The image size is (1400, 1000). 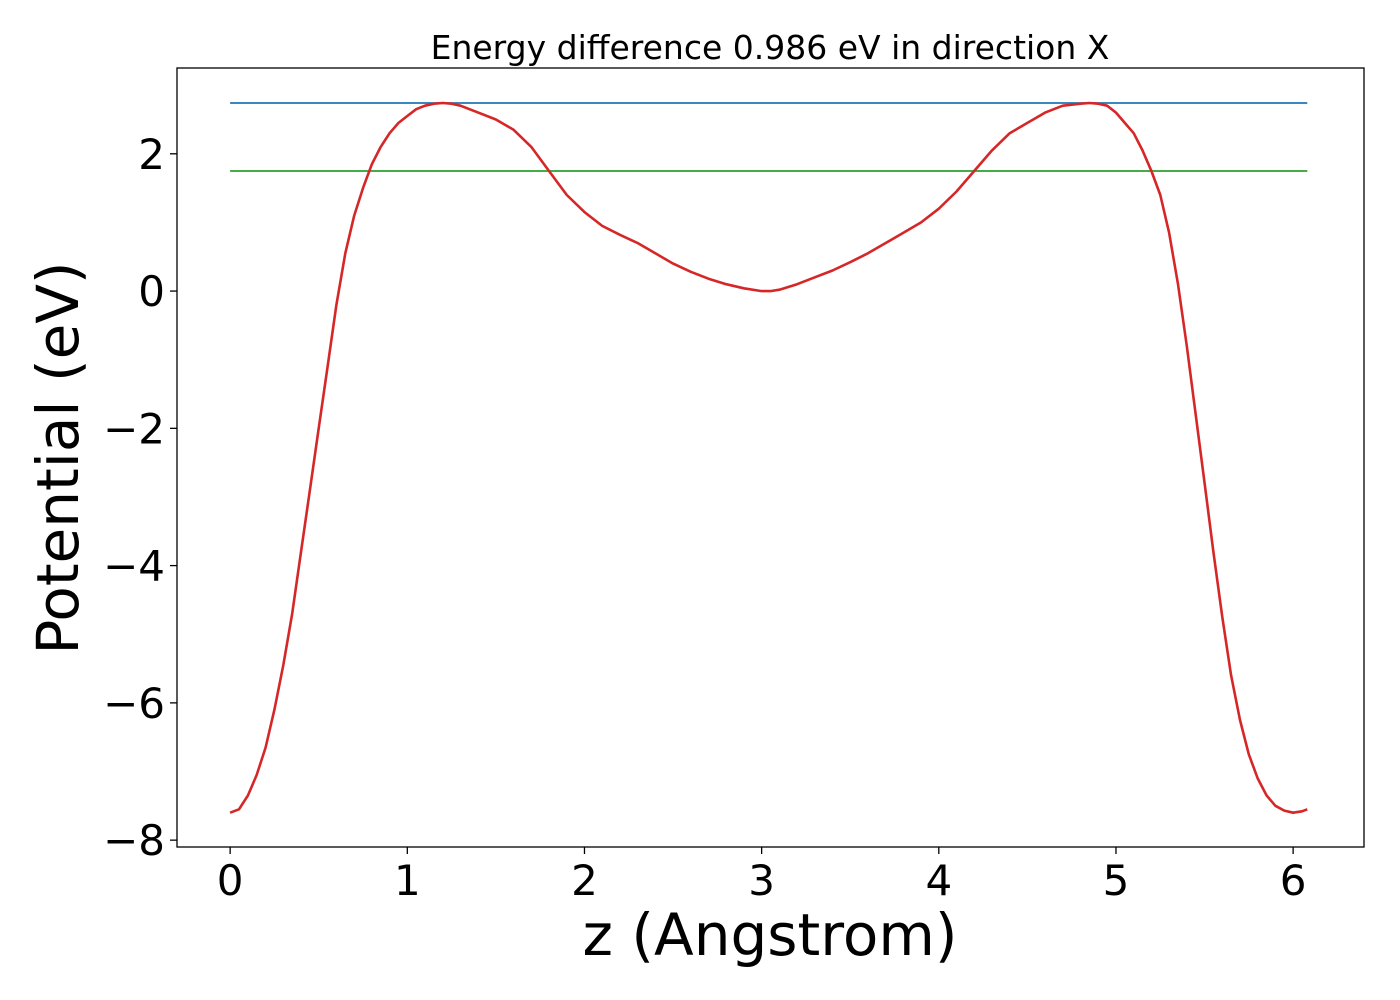 What do you see at coordinates (151, 291) in the screenshot?
I see `y-tick-label: 0` at bounding box center [151, 291].